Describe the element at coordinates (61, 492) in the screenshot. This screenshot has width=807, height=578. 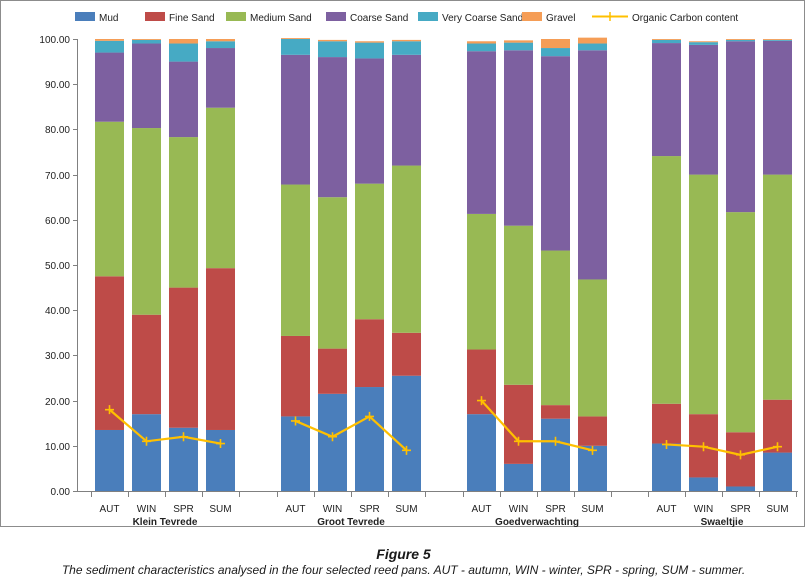
I see `y-tick-label-0: 0.00` at that location.